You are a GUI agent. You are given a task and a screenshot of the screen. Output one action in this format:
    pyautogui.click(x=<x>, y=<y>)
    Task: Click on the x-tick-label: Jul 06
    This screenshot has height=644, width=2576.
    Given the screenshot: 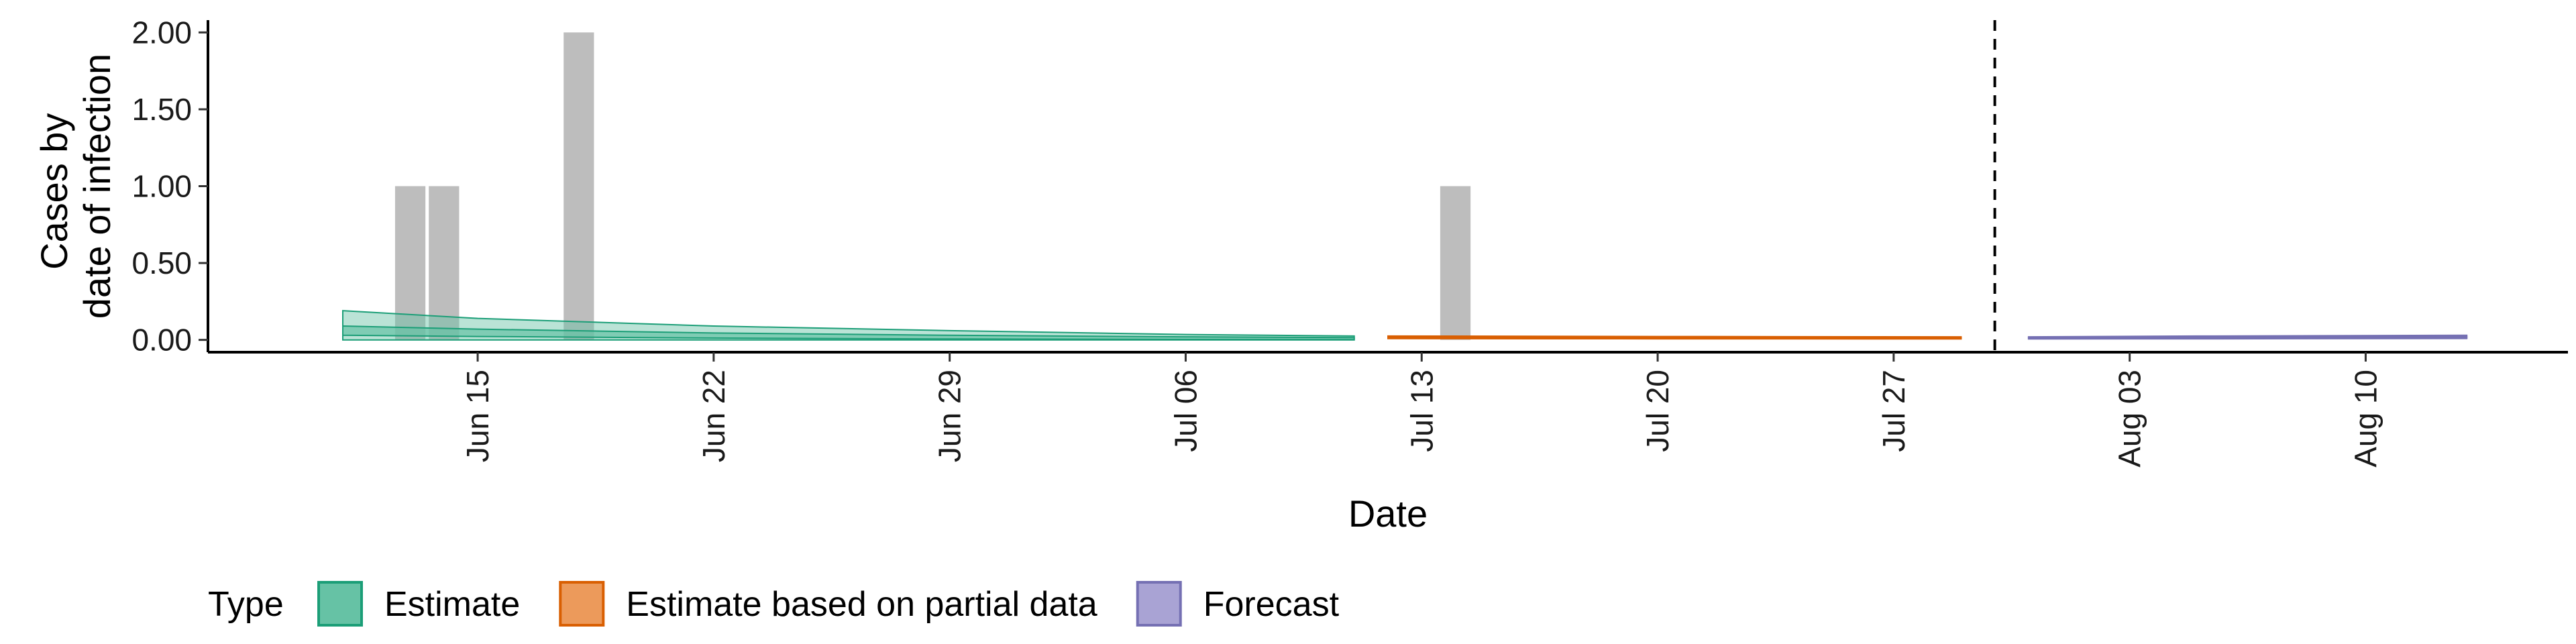 What is the action you would take?
    pyautogui.click(x=1185, y=411)
    